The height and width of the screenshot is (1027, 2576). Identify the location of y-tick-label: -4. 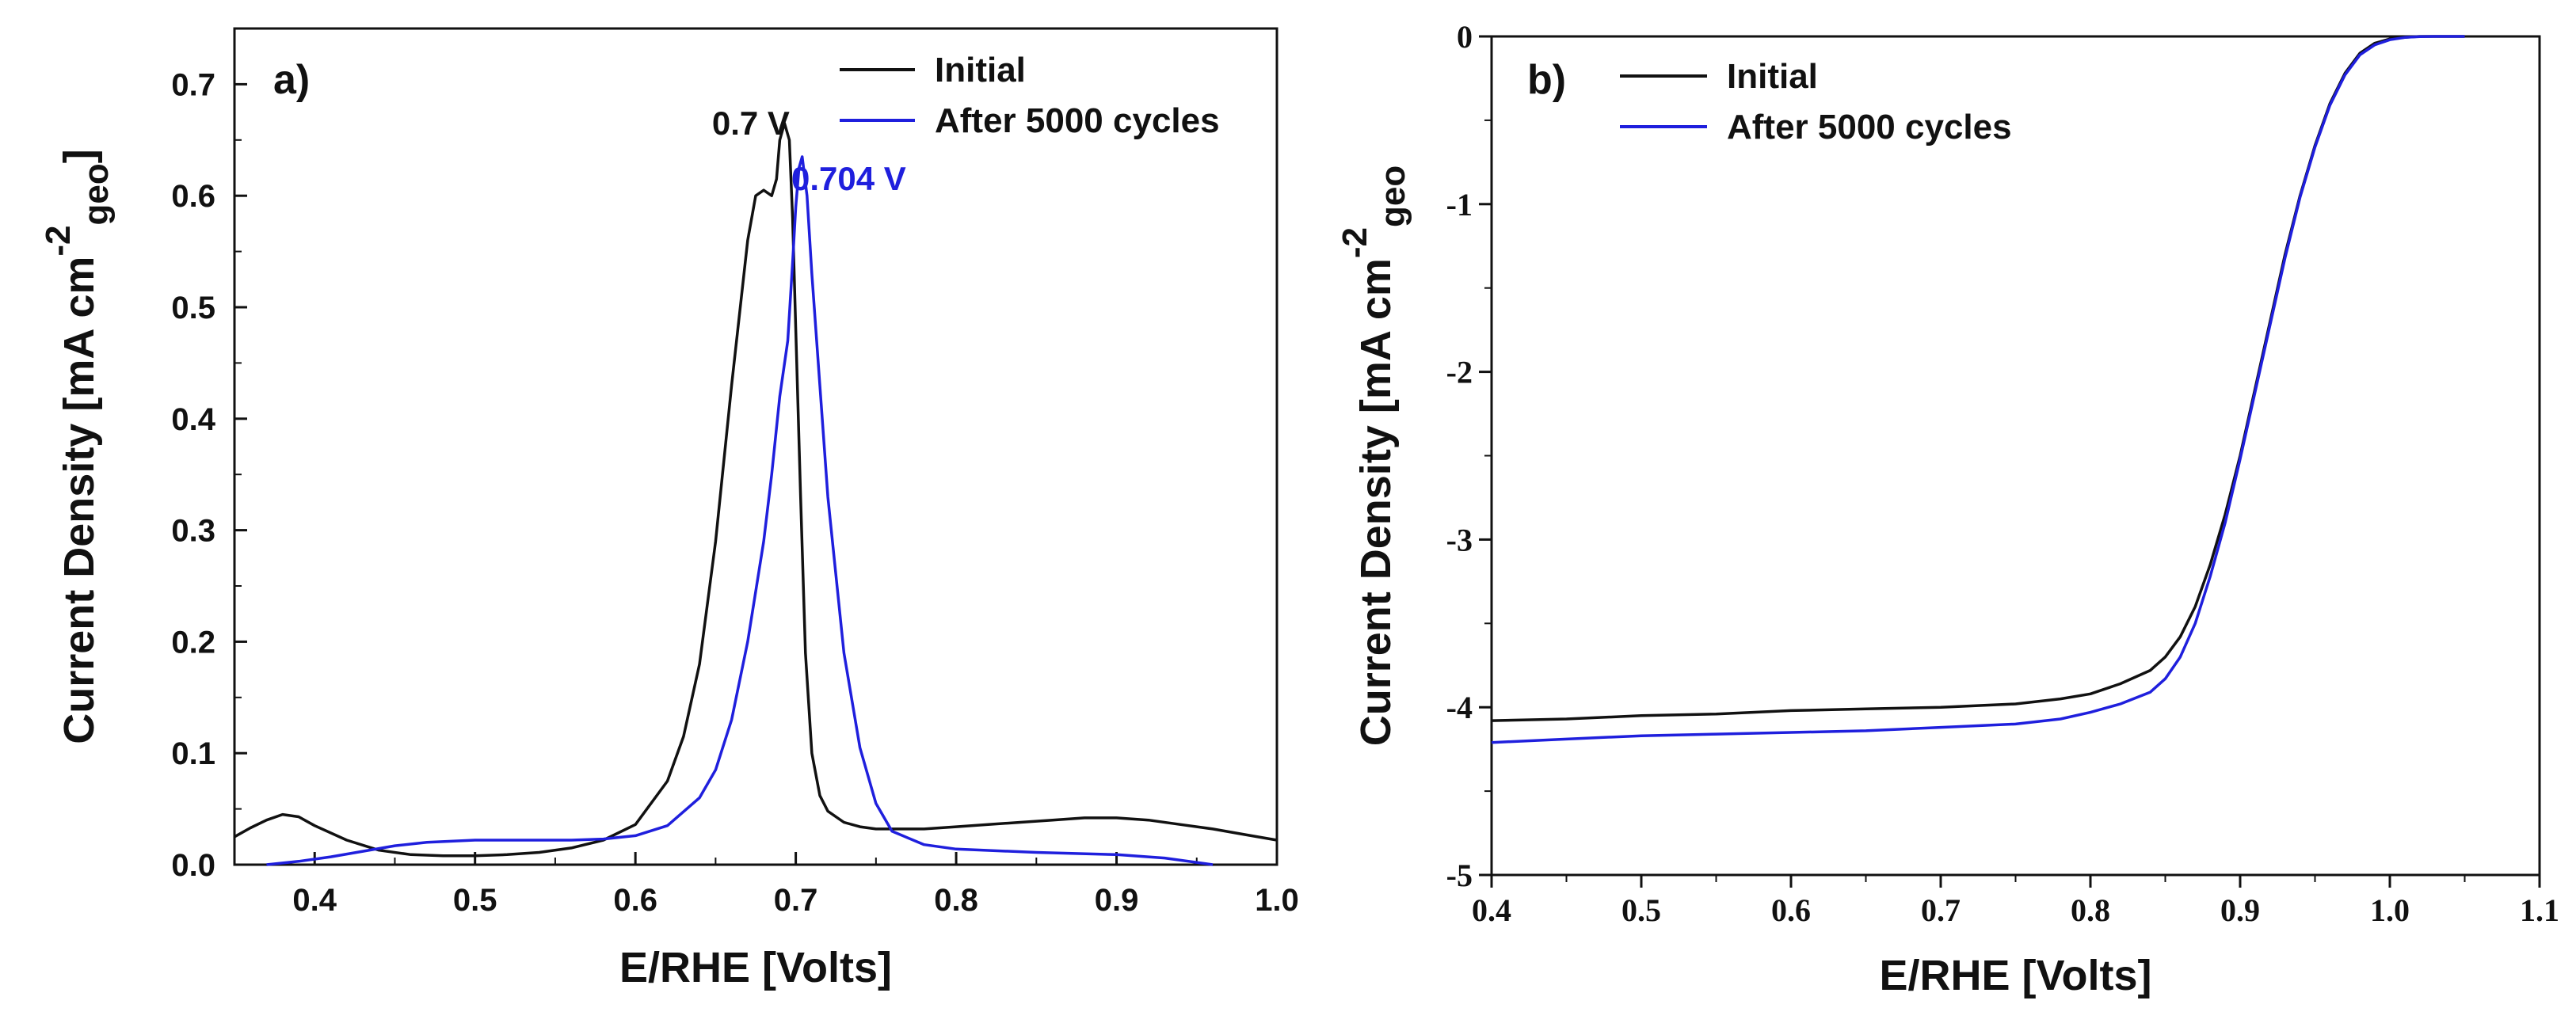
(1459, 707).